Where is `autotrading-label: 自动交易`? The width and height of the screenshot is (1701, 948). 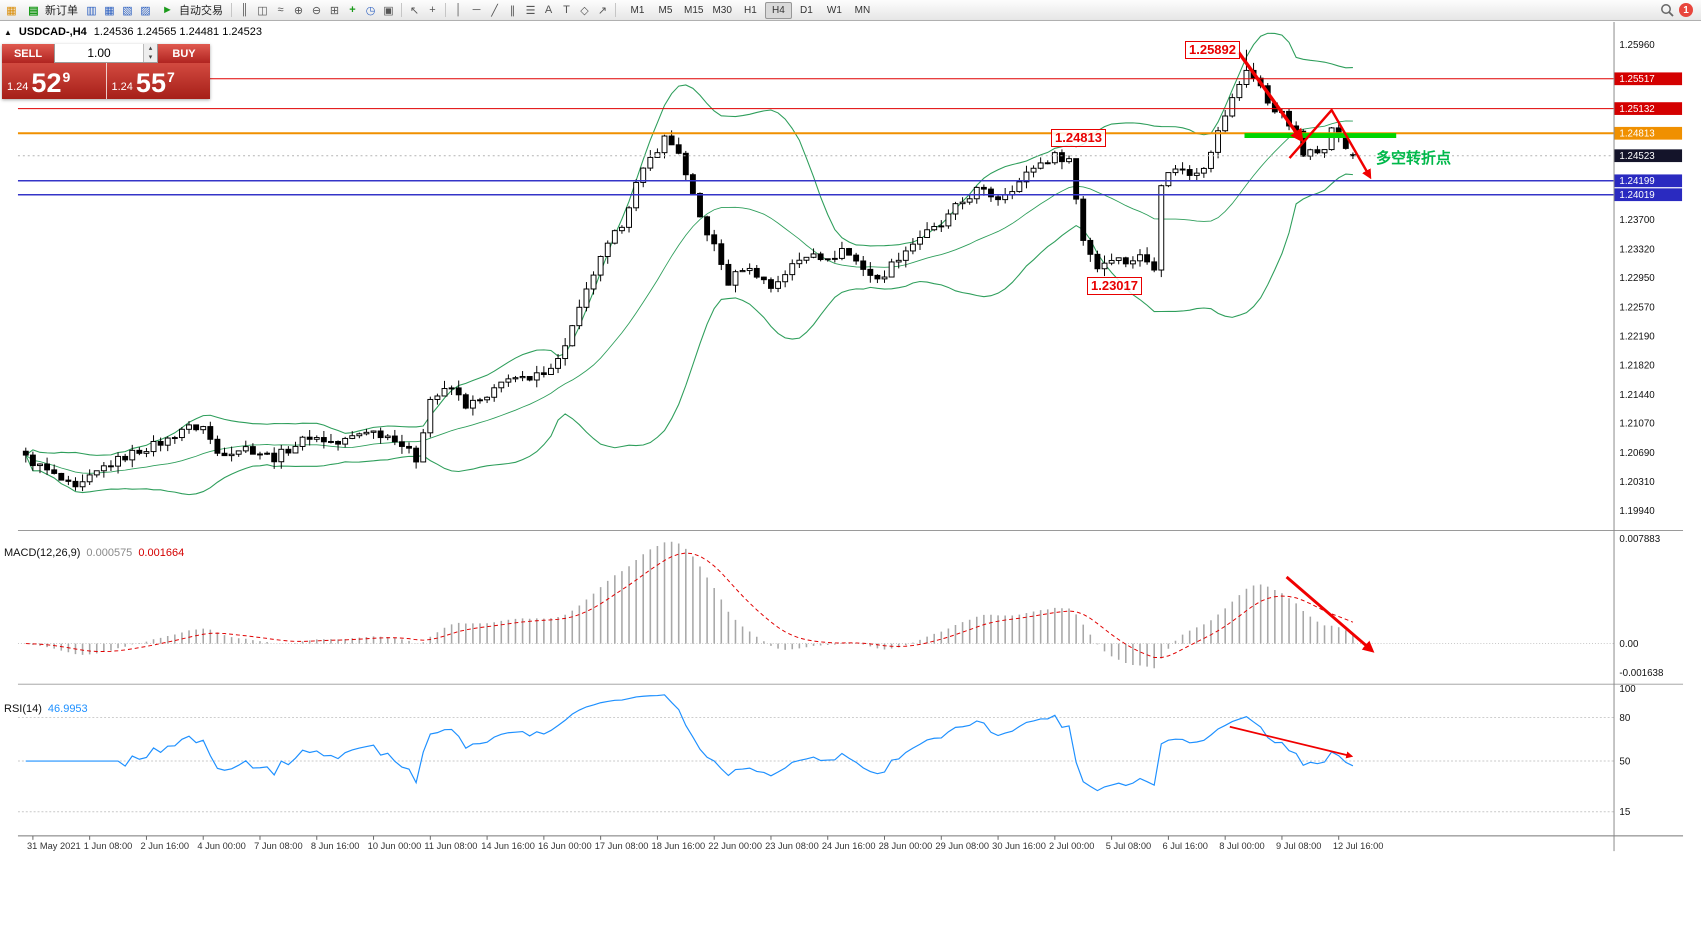
autotrading-label: 自动交易 is located at coordinates (201, 11).